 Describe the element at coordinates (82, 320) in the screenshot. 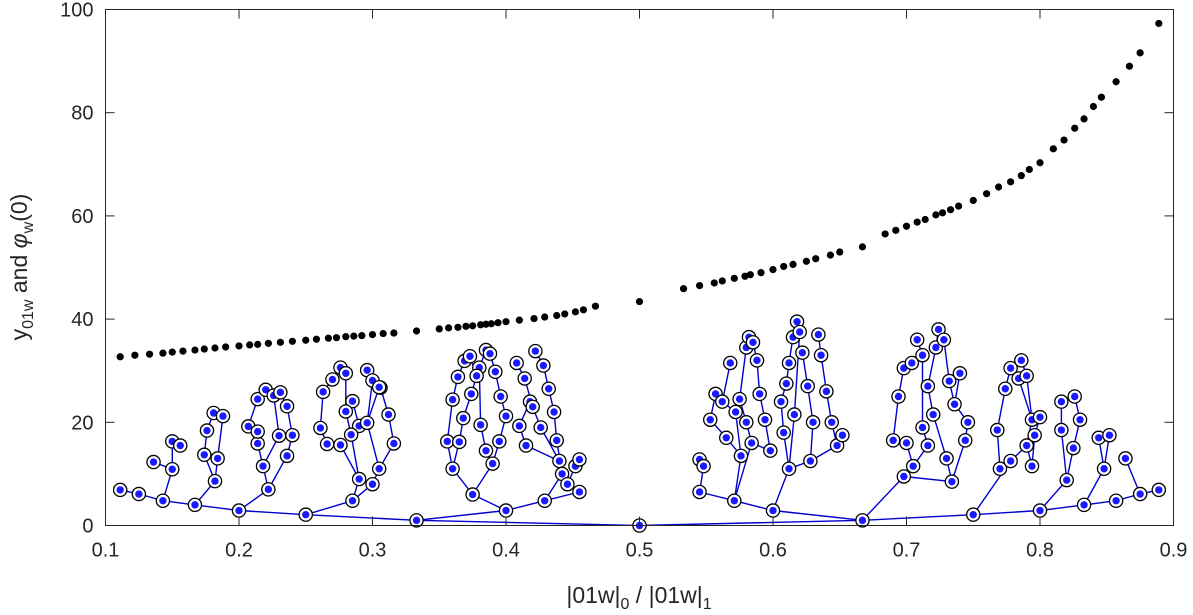

I see `y-tick-label: 40` at that location.